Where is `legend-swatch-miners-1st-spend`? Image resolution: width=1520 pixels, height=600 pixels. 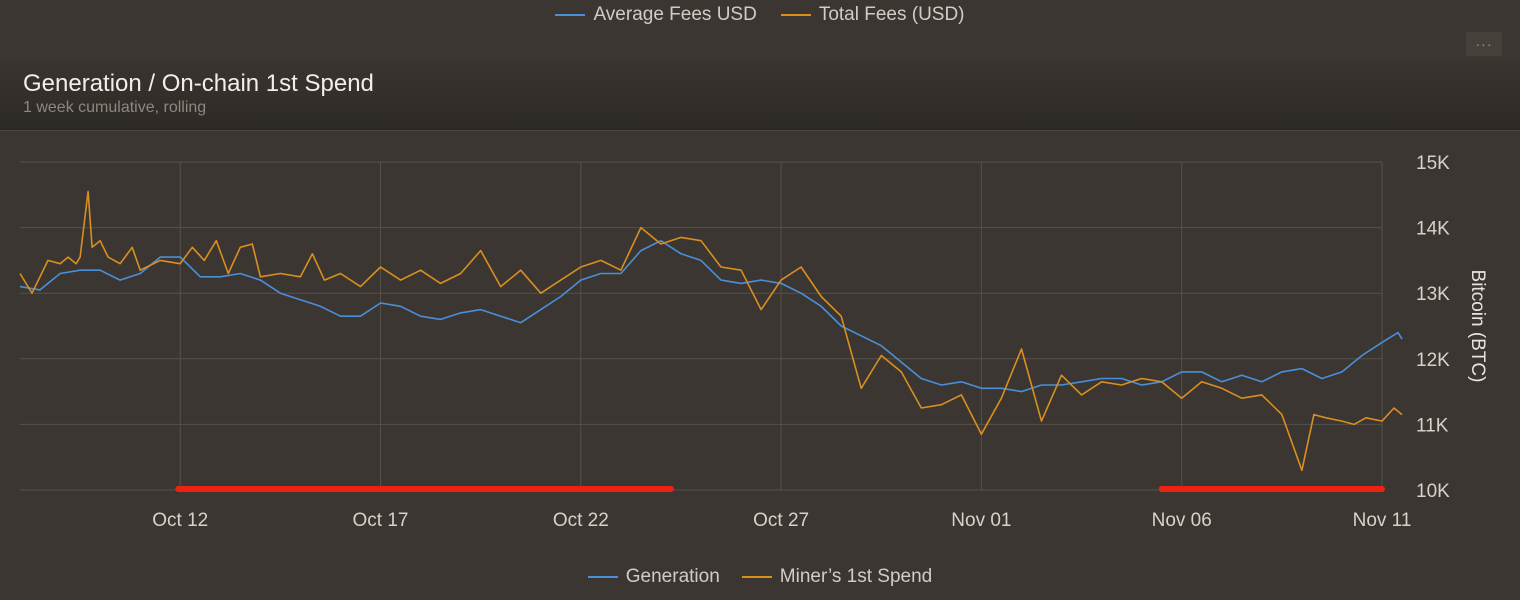
legend-swatch-miners-1st-spend is located at coordinates (757, 577).